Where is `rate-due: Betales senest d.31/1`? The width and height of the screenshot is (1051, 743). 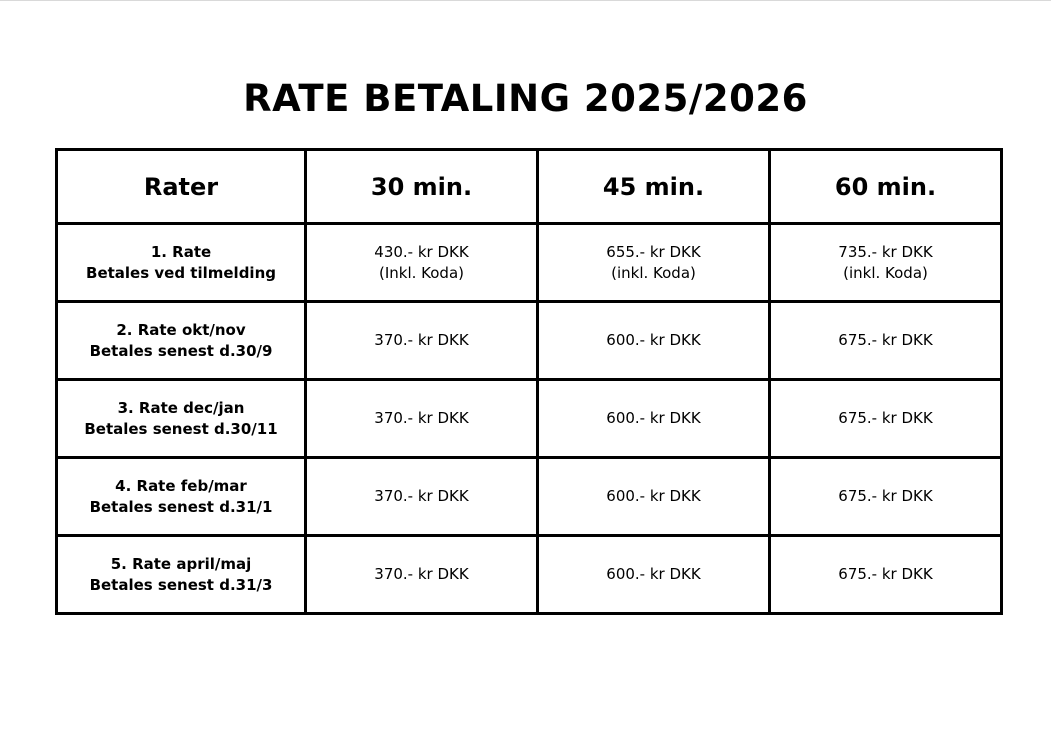
rate-due: Betales senest d.31/1 is located at coordinates (181, 506).